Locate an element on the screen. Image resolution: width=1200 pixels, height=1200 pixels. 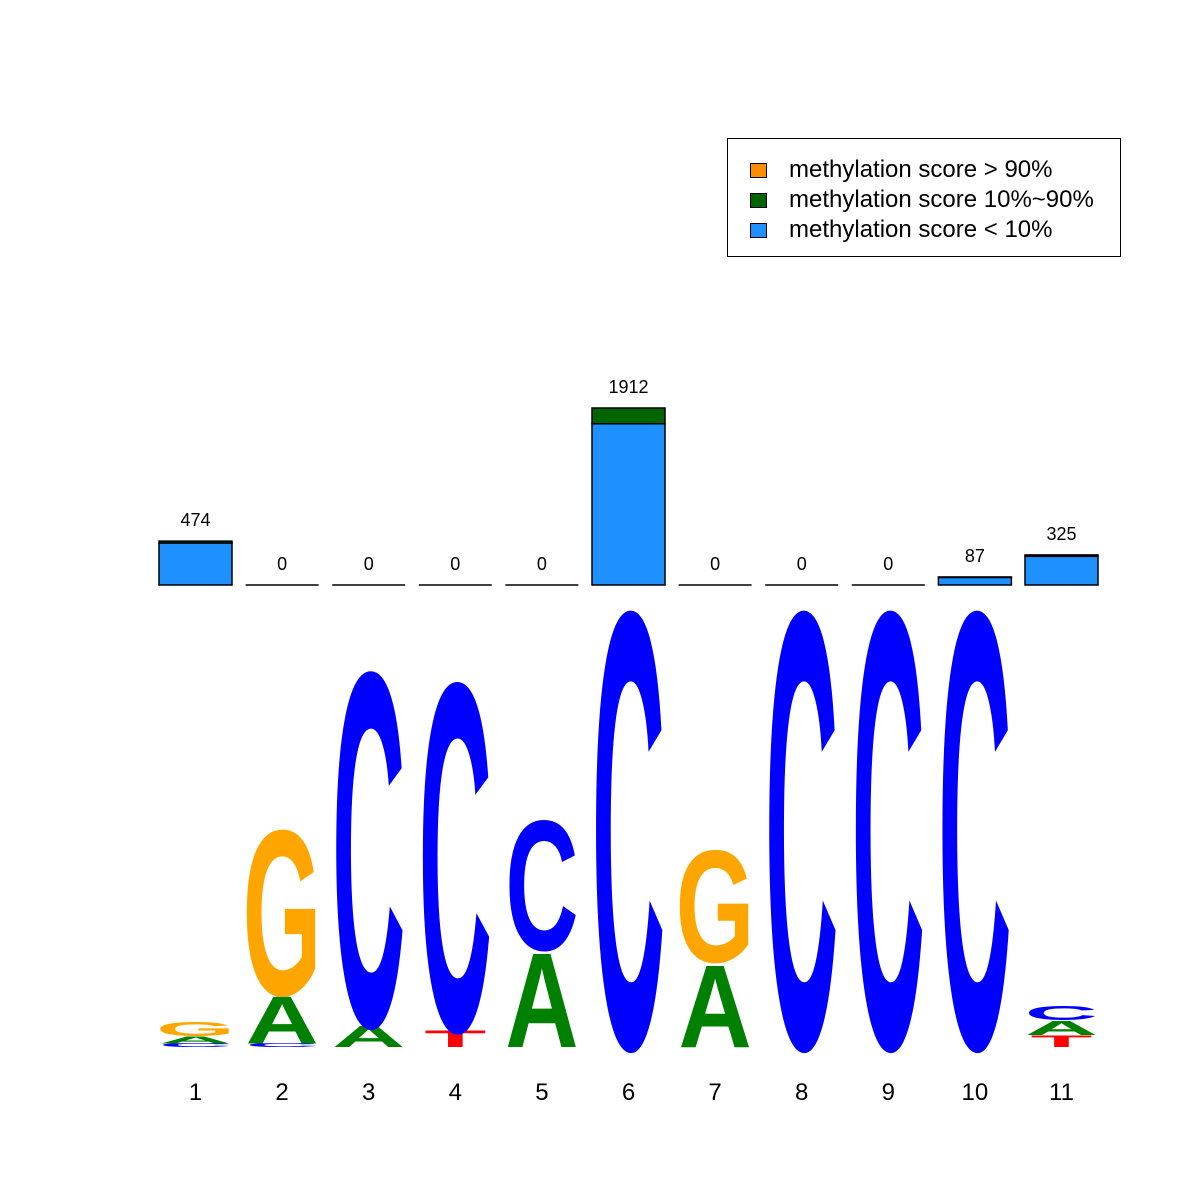
legend-item-mid: methylation score 10%~90% is located at coordinates (922, 200).